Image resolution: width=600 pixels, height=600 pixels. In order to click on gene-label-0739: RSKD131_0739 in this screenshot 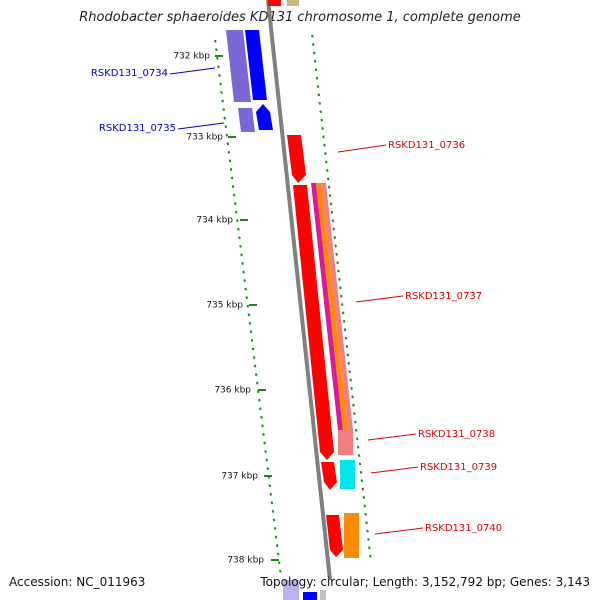, I will do `click(433, 468)`.